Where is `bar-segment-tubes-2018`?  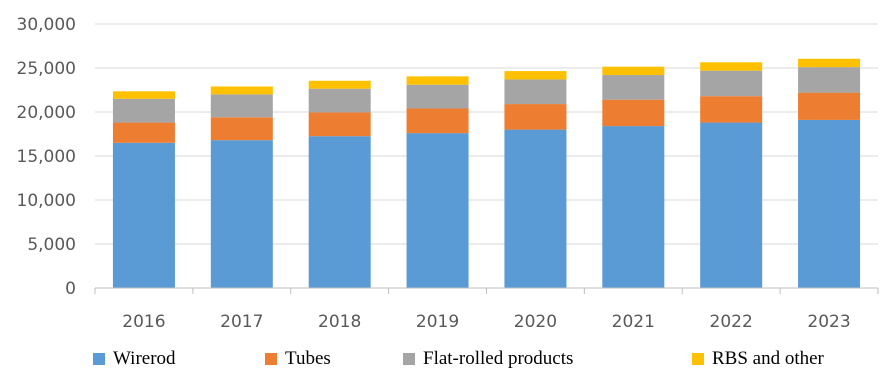 bar-segment-tubes-2018 is located at coordinates (339, 124).